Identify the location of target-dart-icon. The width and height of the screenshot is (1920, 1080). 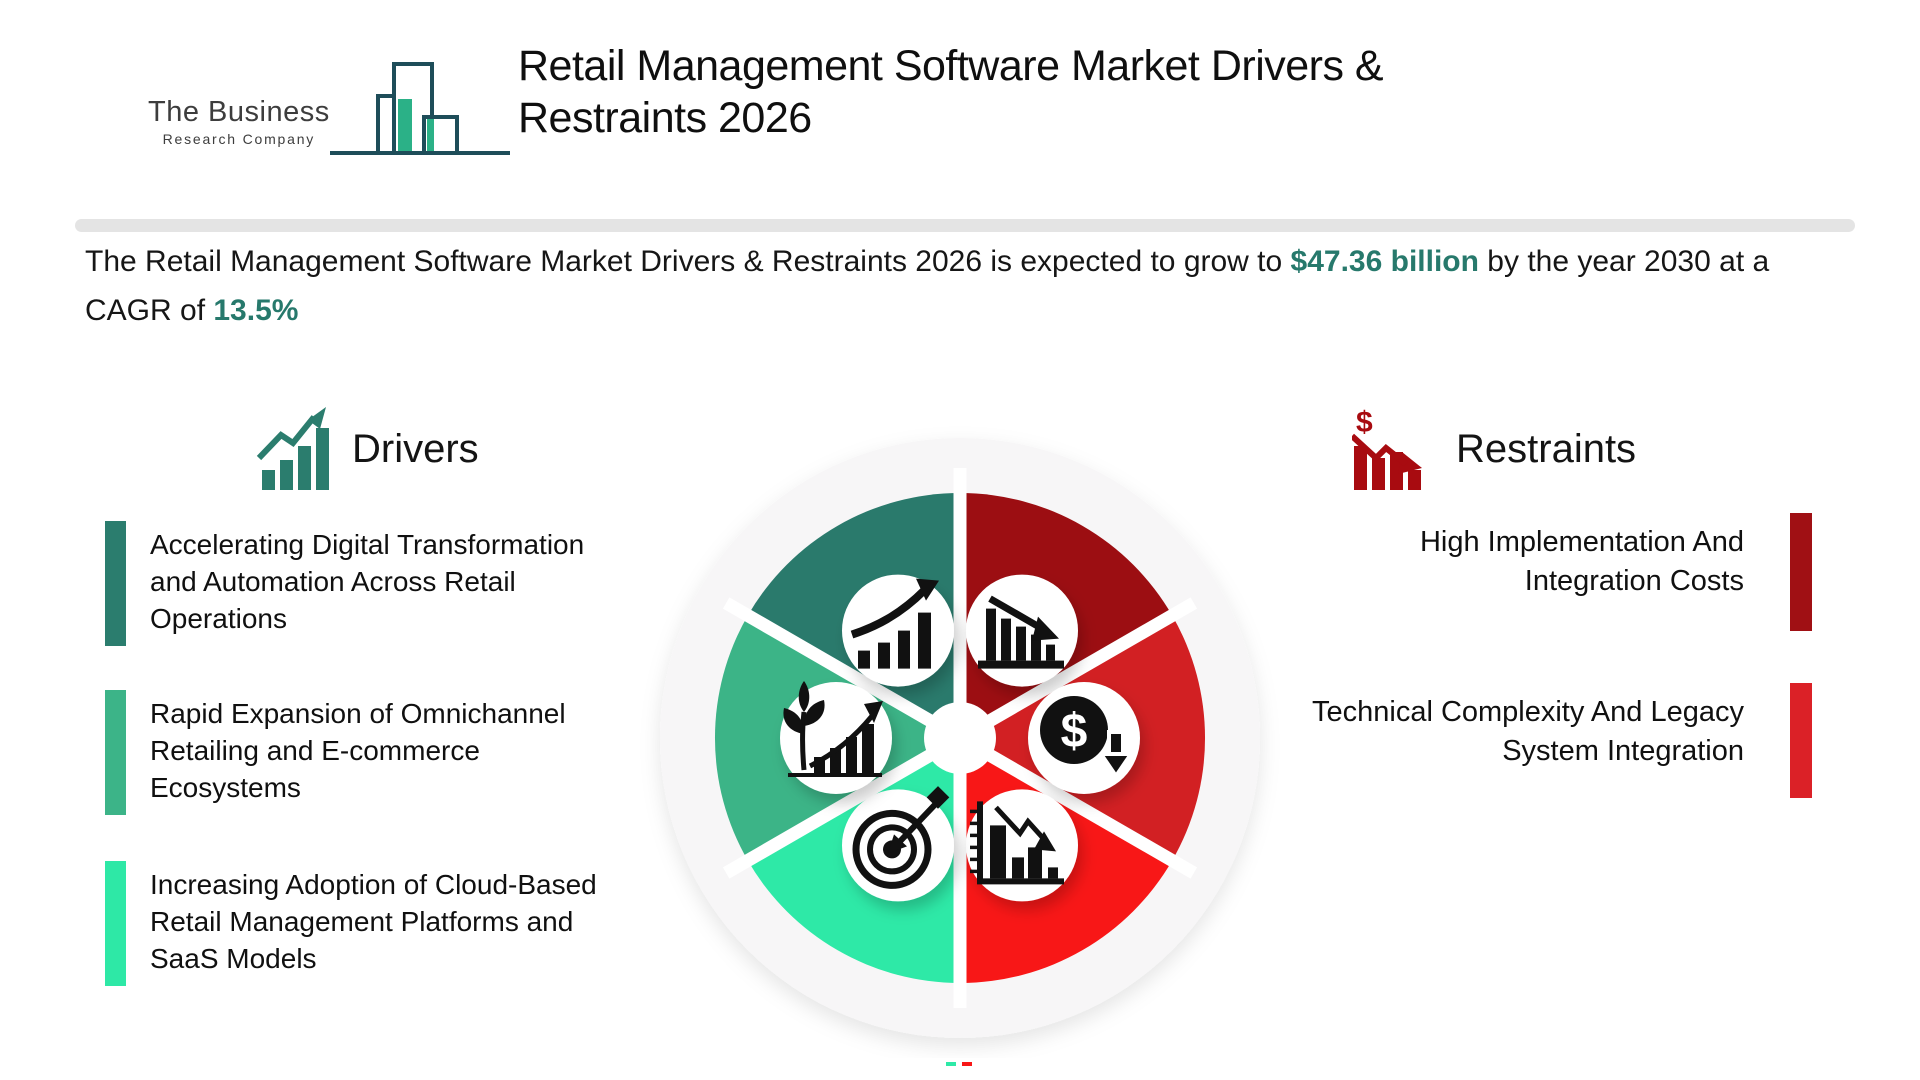
(901, 837).